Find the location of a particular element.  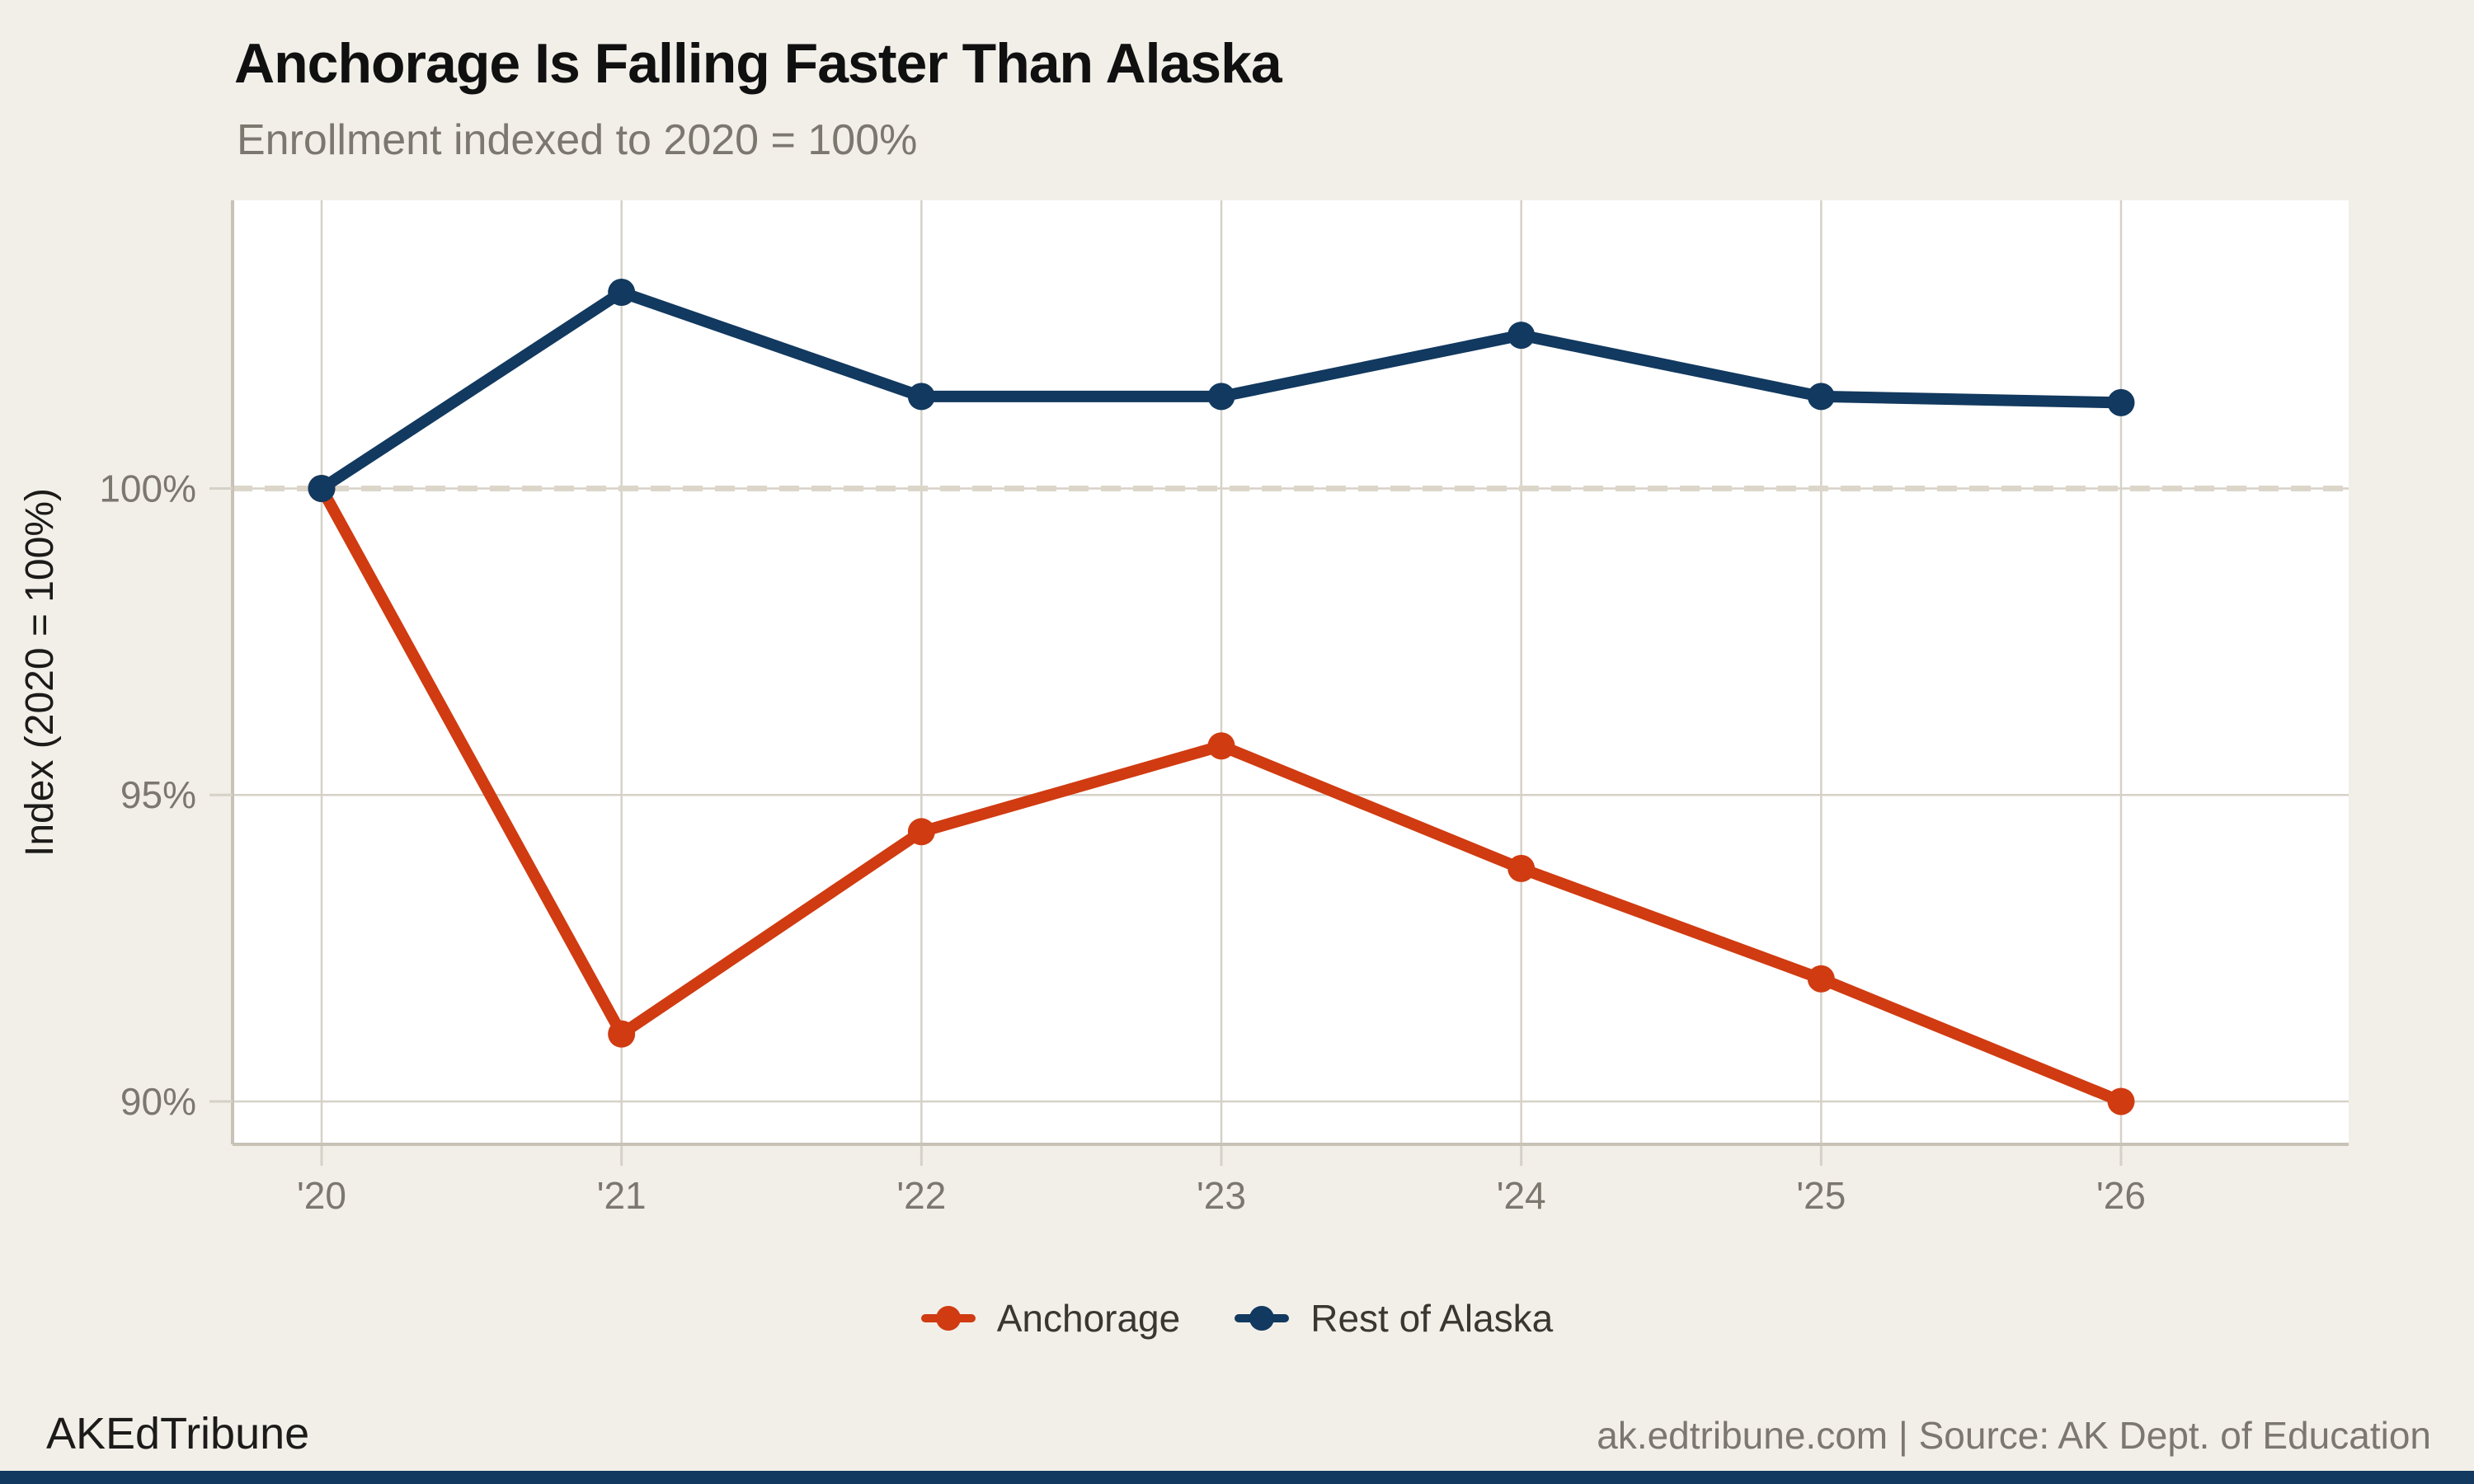

rest-of-alaska-series-marker-icon is located at coordinates (1262, 1318).